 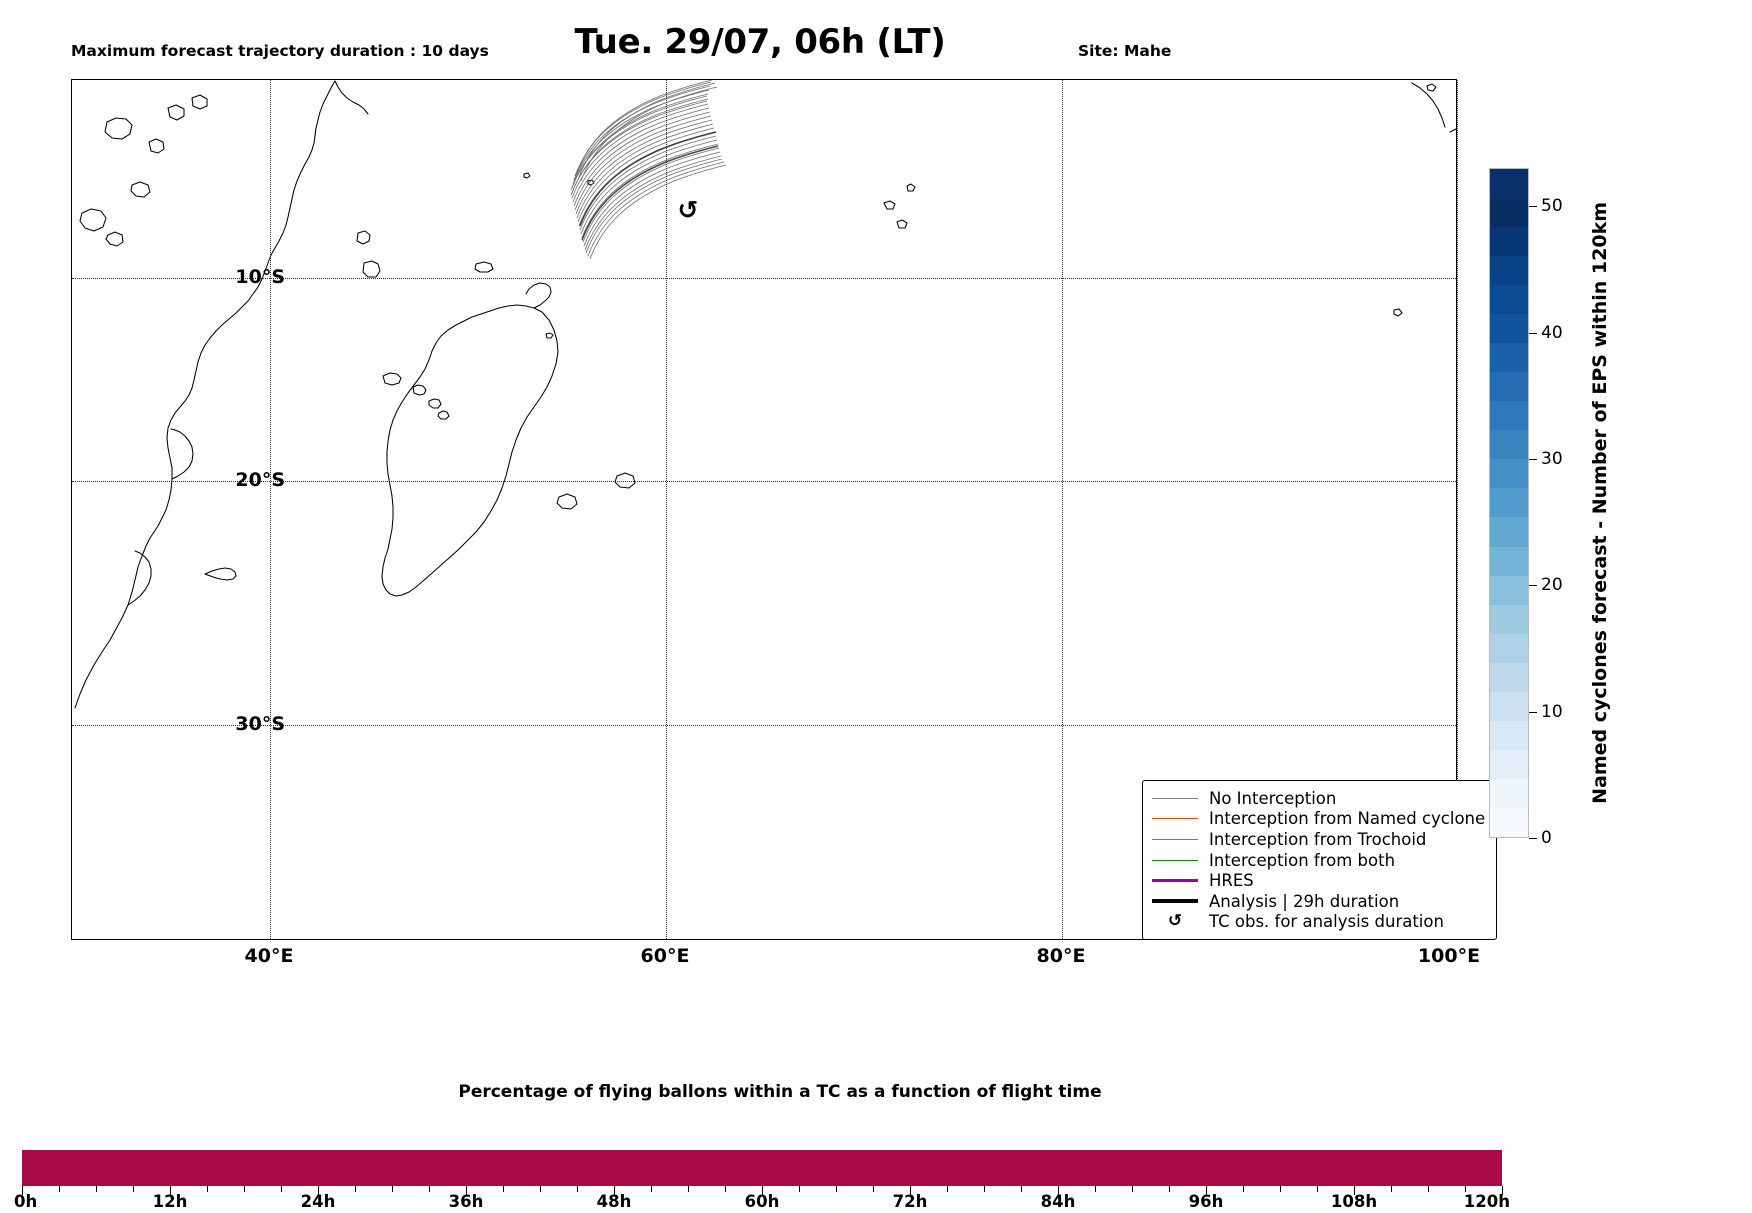 I want to click on flight-ticklabel-96h: 96h, so click(x=1206, y=1201).